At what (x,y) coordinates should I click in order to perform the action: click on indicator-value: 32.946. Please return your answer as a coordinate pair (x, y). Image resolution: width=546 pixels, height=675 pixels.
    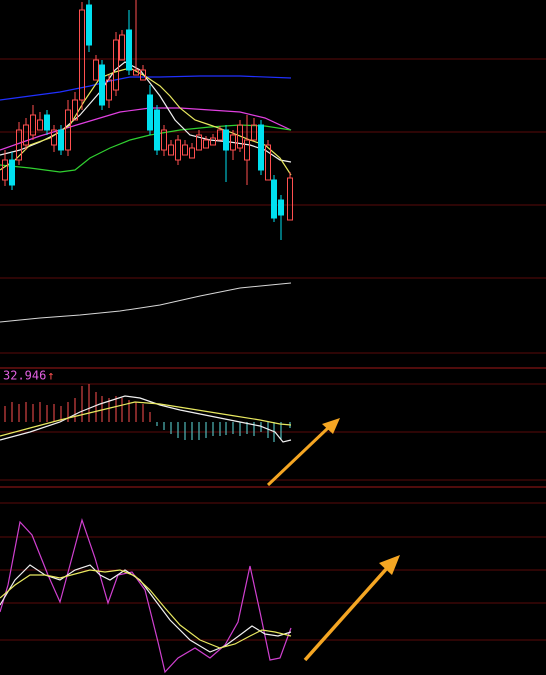
    Looking at the image, I should click on (24, 376).